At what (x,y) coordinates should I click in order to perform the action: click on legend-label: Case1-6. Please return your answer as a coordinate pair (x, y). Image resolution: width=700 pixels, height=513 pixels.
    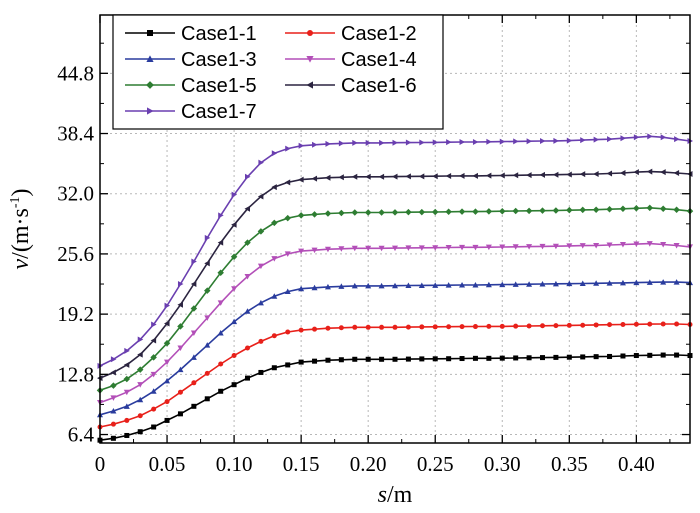
    Looking at the image, I should click on (379, 86).